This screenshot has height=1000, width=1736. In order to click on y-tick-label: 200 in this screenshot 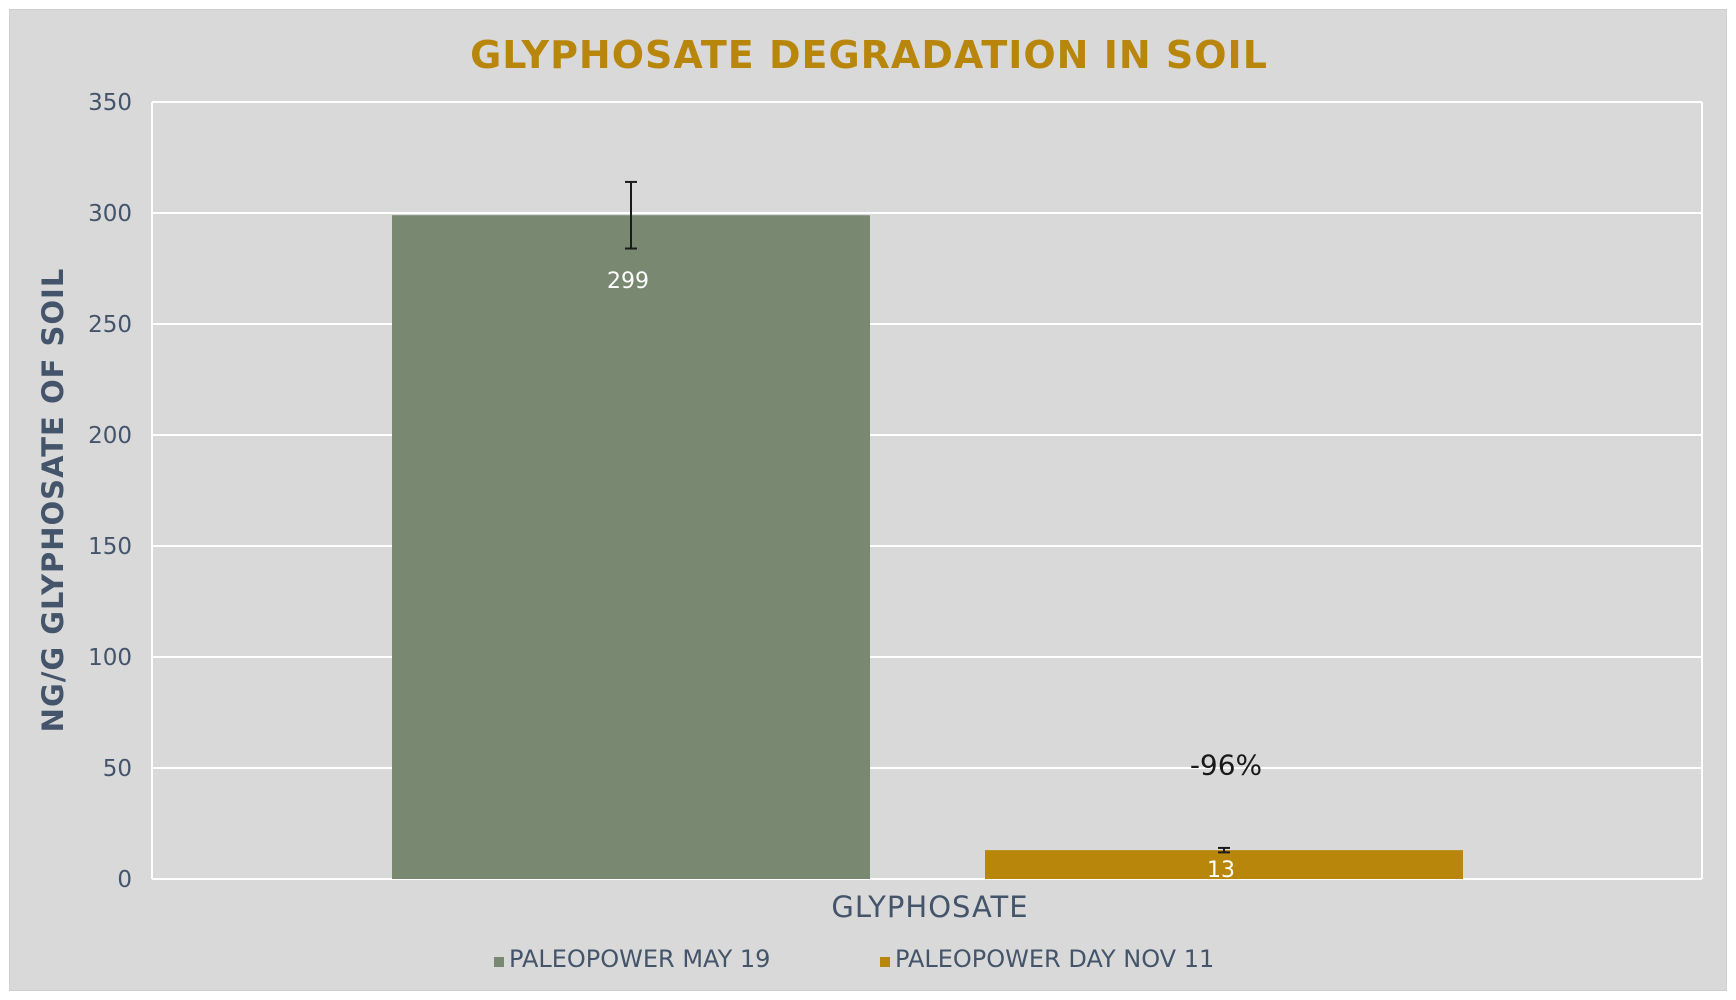, I will do `click(110, 436)`.